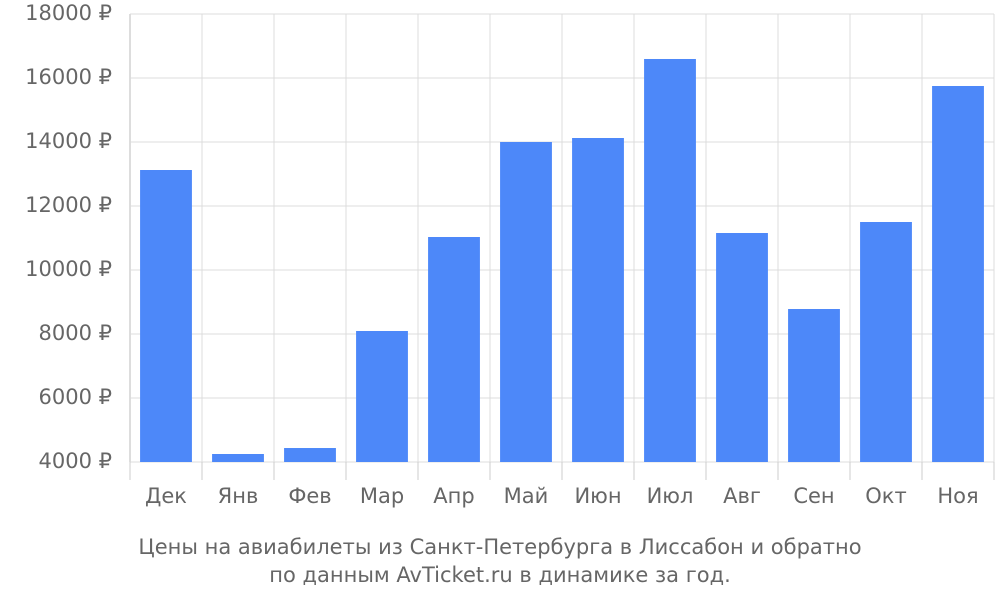  Describe the element at coordinates (813, 496) in the screenshot. I see `x-tick-label: Сен` at that location.